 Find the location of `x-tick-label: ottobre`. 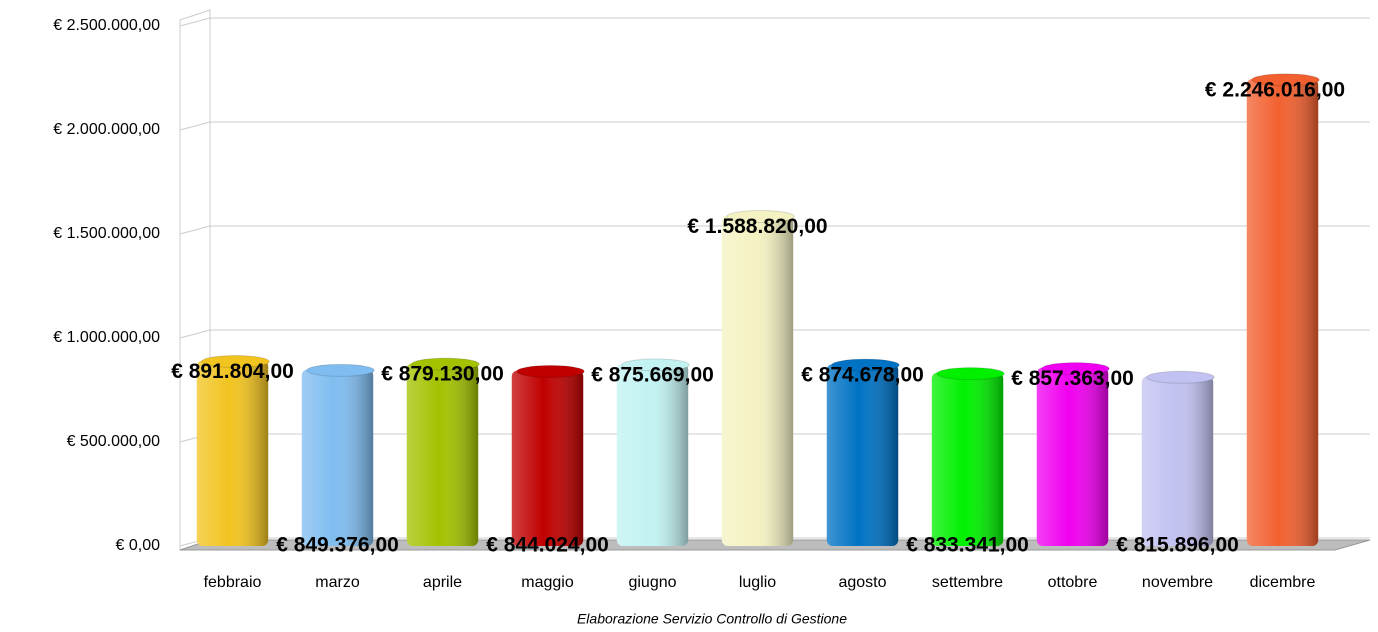

x-tick-label: ottobre is located at coordinates (1073, 582).